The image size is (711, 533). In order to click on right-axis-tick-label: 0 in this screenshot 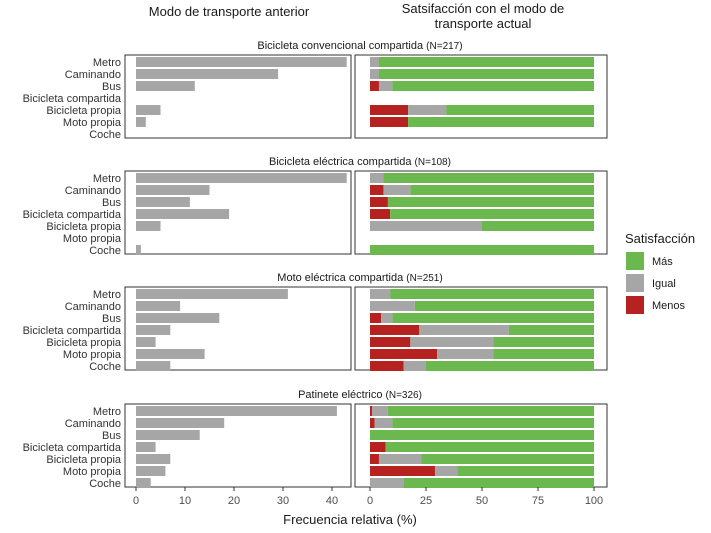, I will do `click(370, 501)`.